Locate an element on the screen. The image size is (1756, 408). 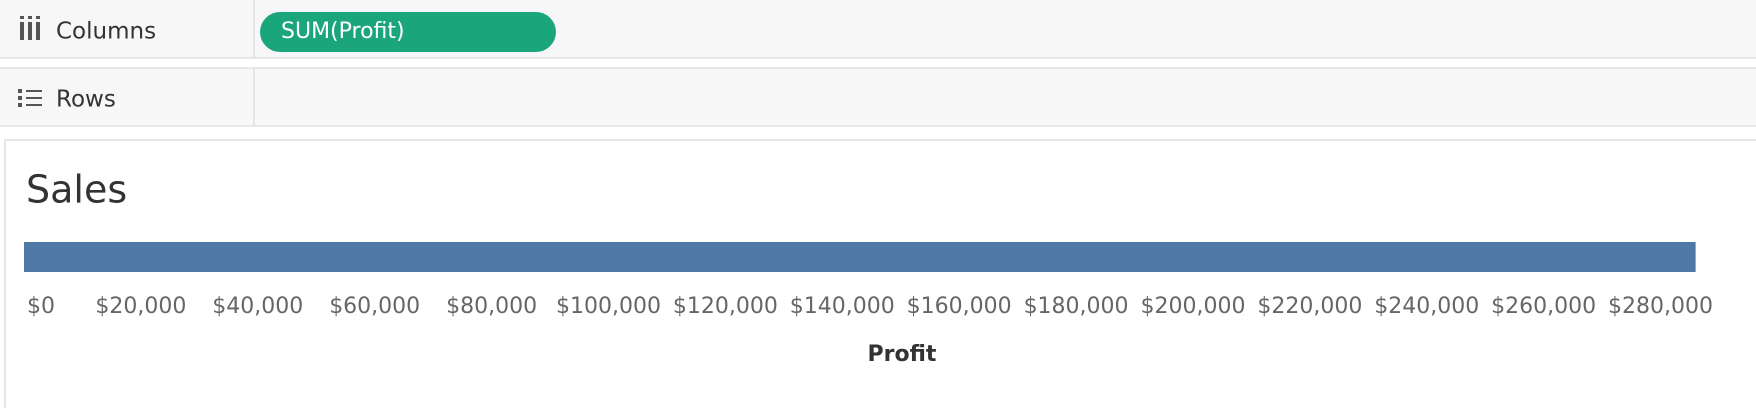
x-tick-label: $180,000 is located at coordinates (1076, 306).